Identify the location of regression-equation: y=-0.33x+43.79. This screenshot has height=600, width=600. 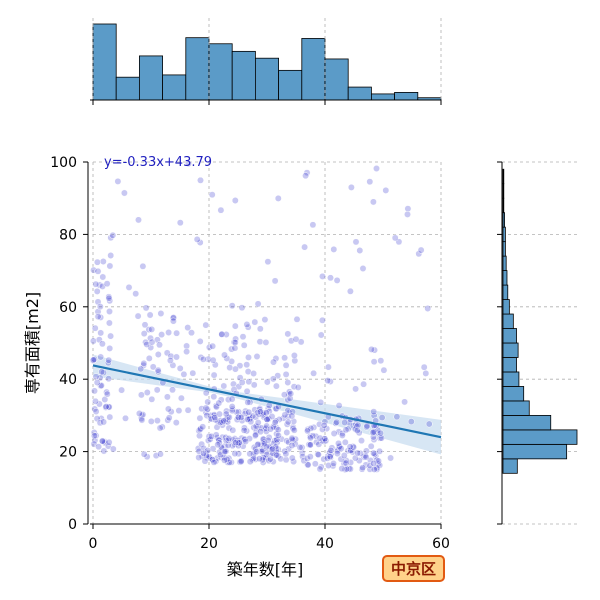
(158, 162).